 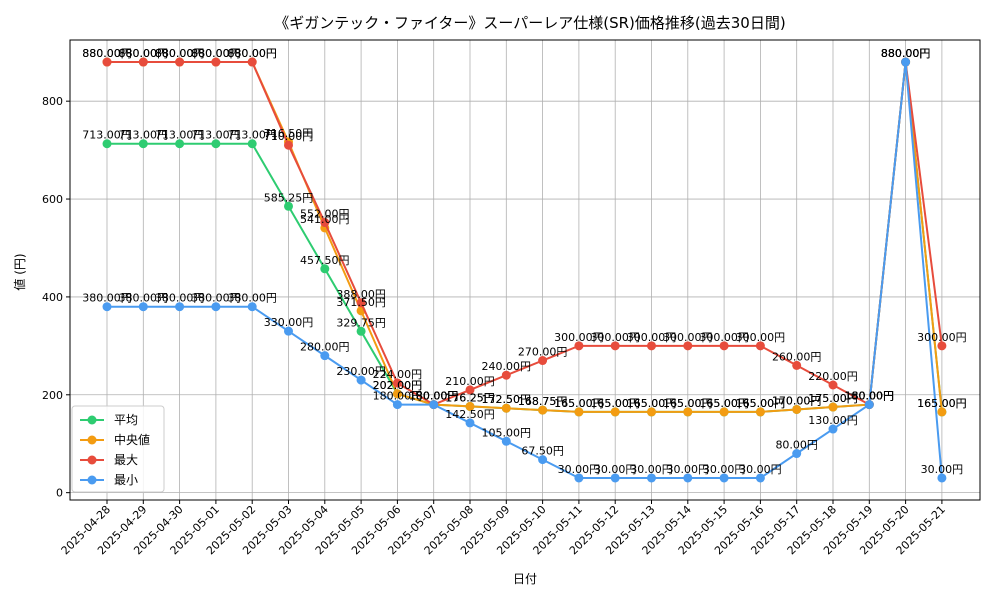 What do you see at coordinates (833, 398) in the screenshot?
I see `data-label: 175.00円` at bounding box center [833, 398].